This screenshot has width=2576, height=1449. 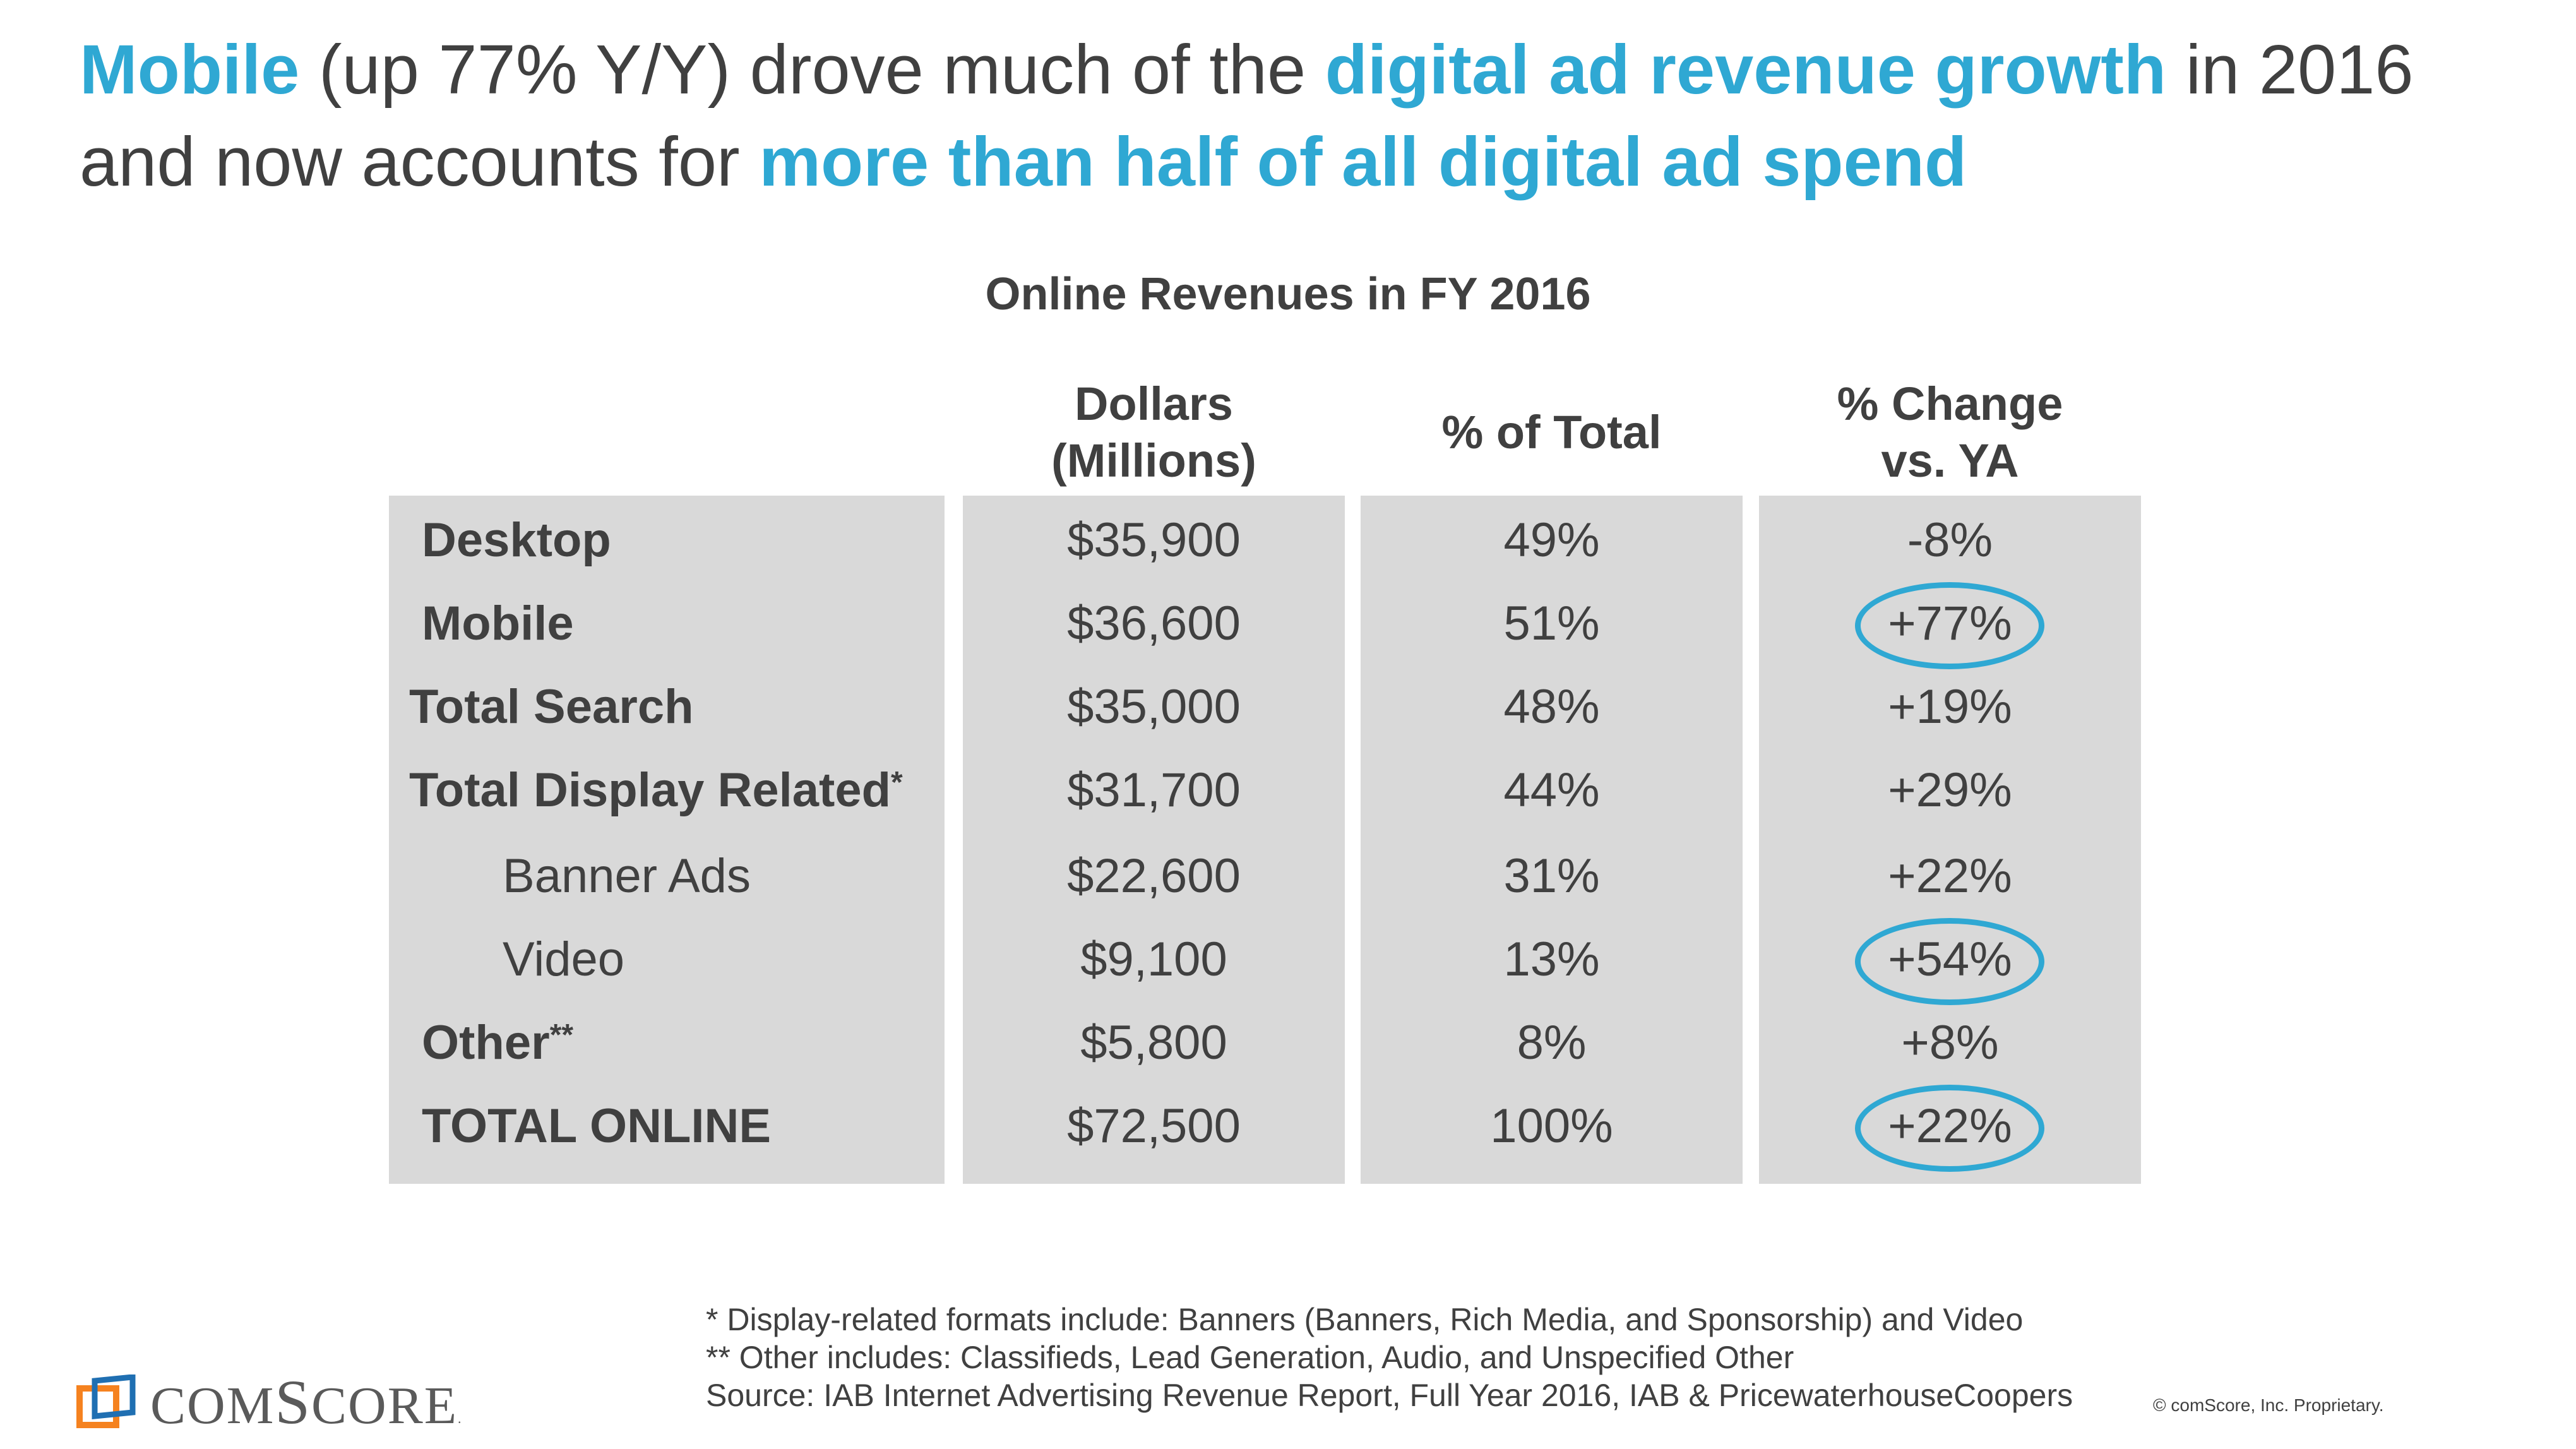 I want to click on cell-pct-banner-ads: 31%, so click(x=1551, y=876).